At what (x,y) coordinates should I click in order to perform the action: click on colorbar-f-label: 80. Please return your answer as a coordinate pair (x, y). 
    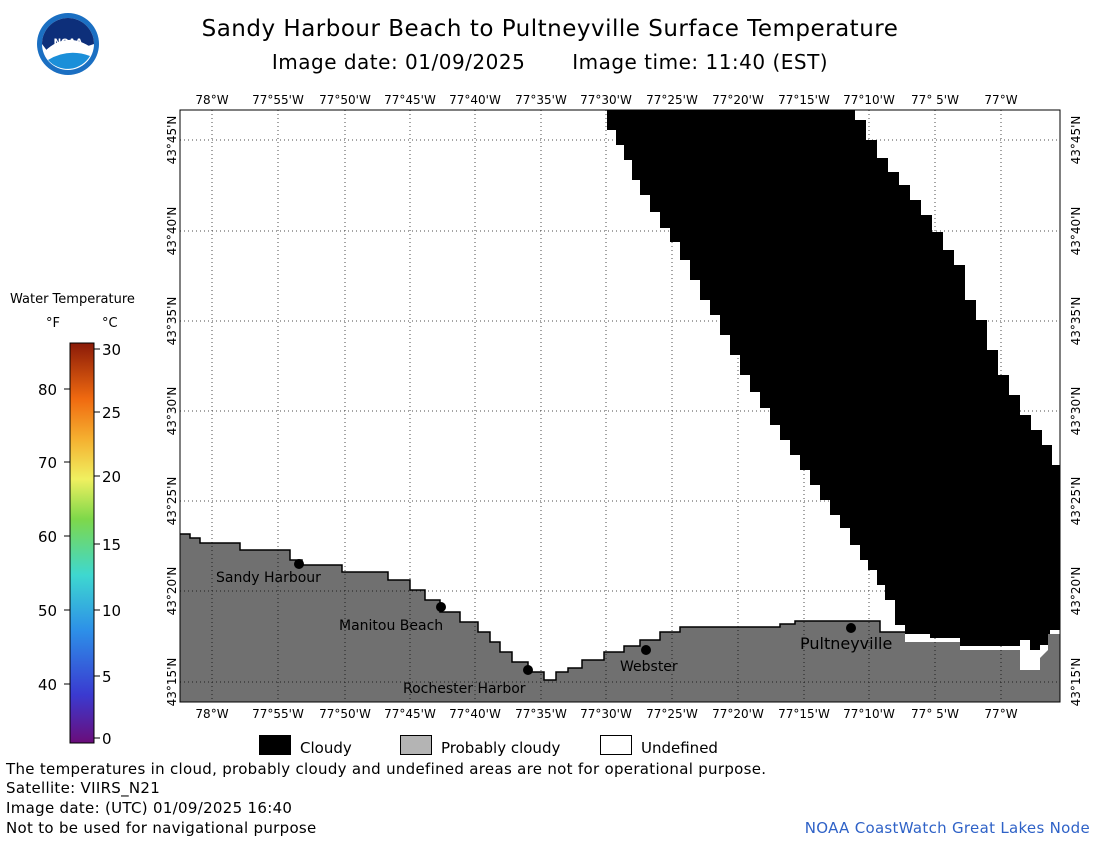
    Looking at the image, I should click on (47, 390).